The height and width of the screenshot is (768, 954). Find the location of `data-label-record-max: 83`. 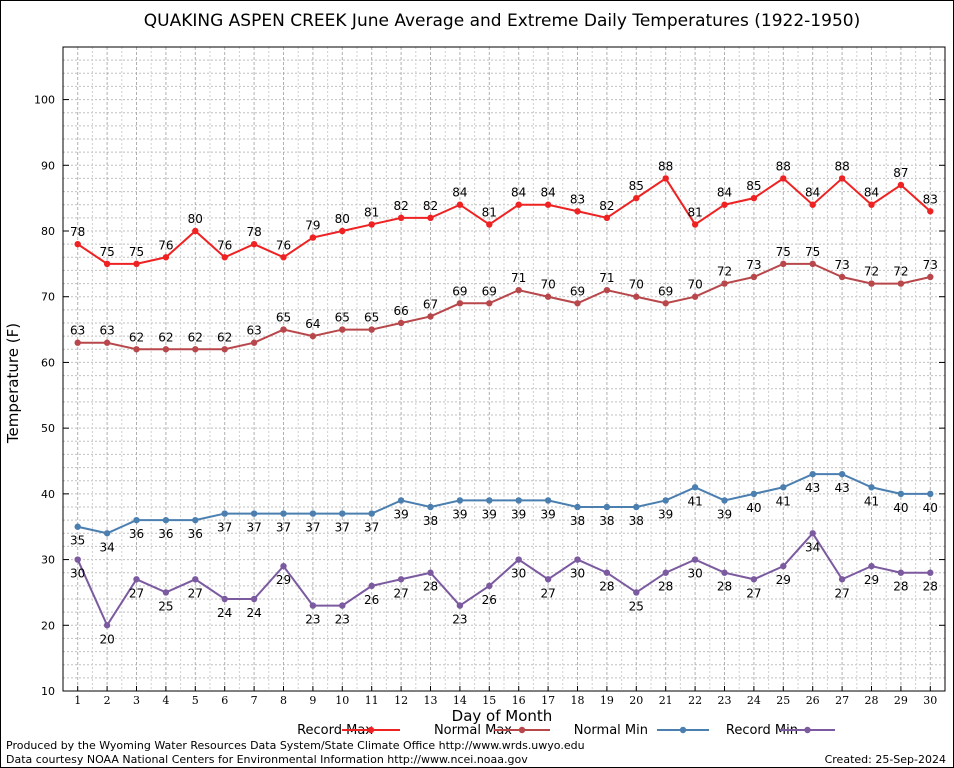

data-label-record-max: 83 is located at coordinates (577, 199).